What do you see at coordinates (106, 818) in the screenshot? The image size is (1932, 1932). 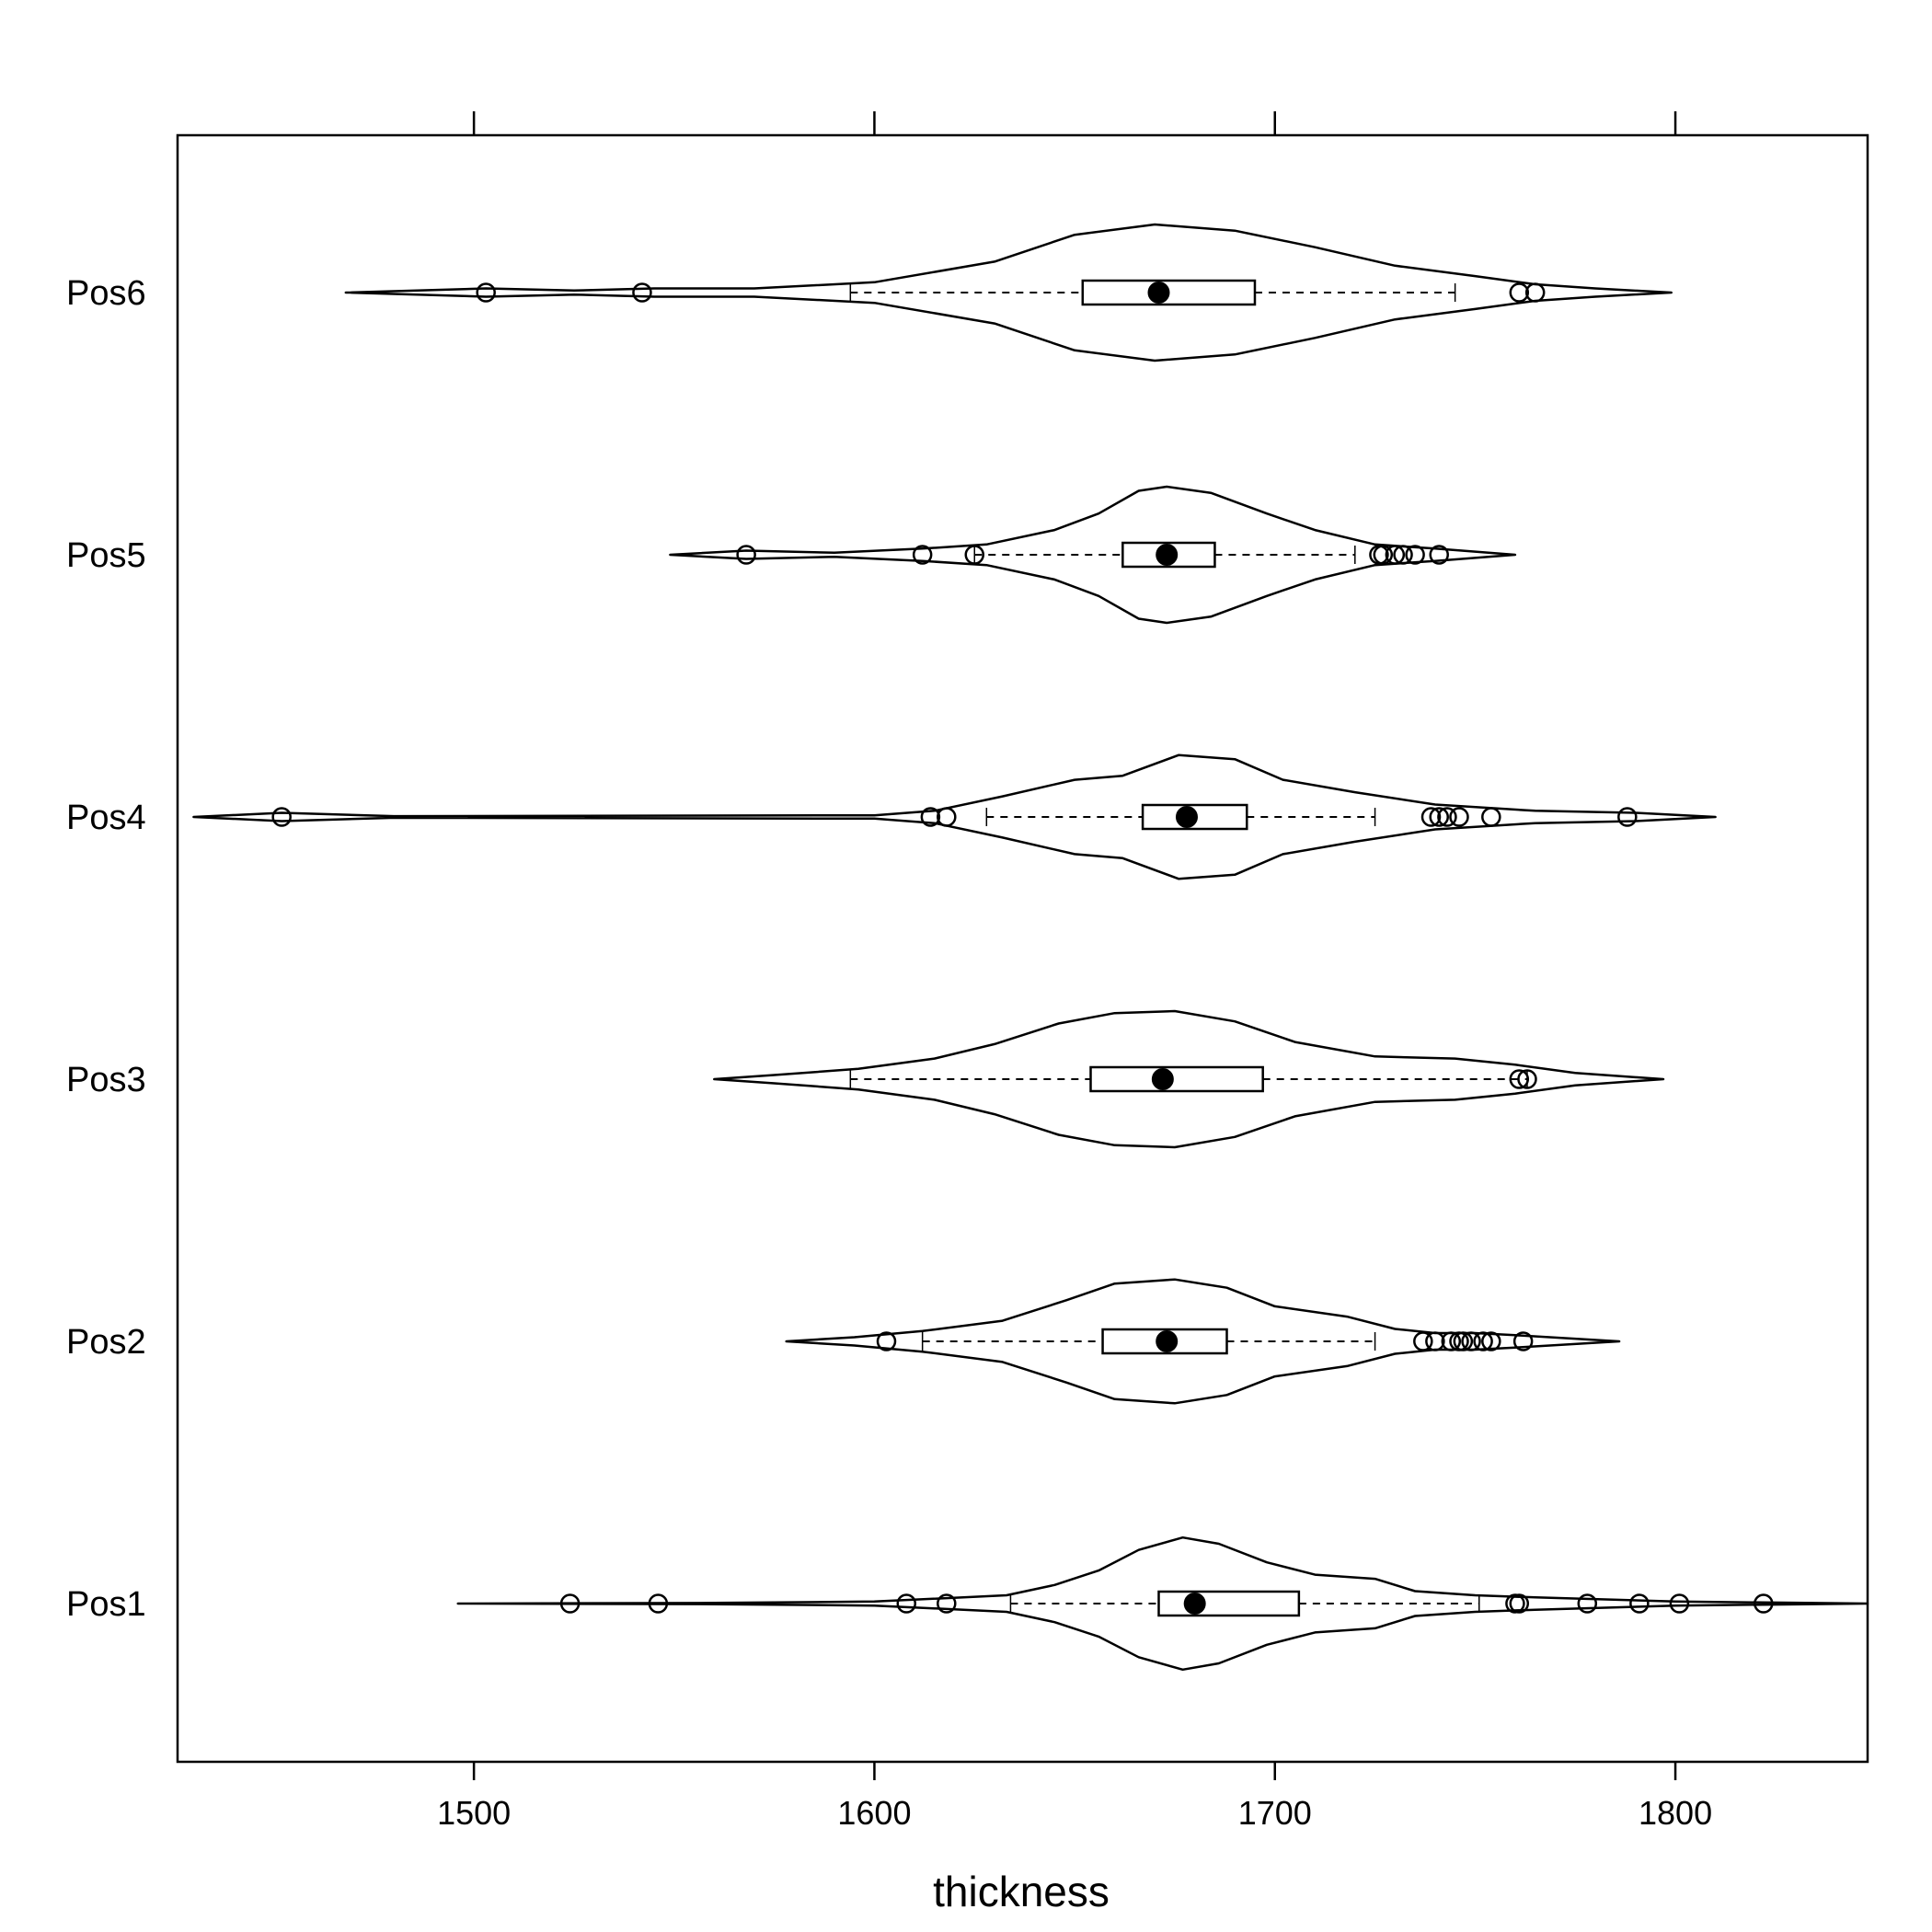 I see `y-tick-label: Pos4` at bounding box center [106, 818].